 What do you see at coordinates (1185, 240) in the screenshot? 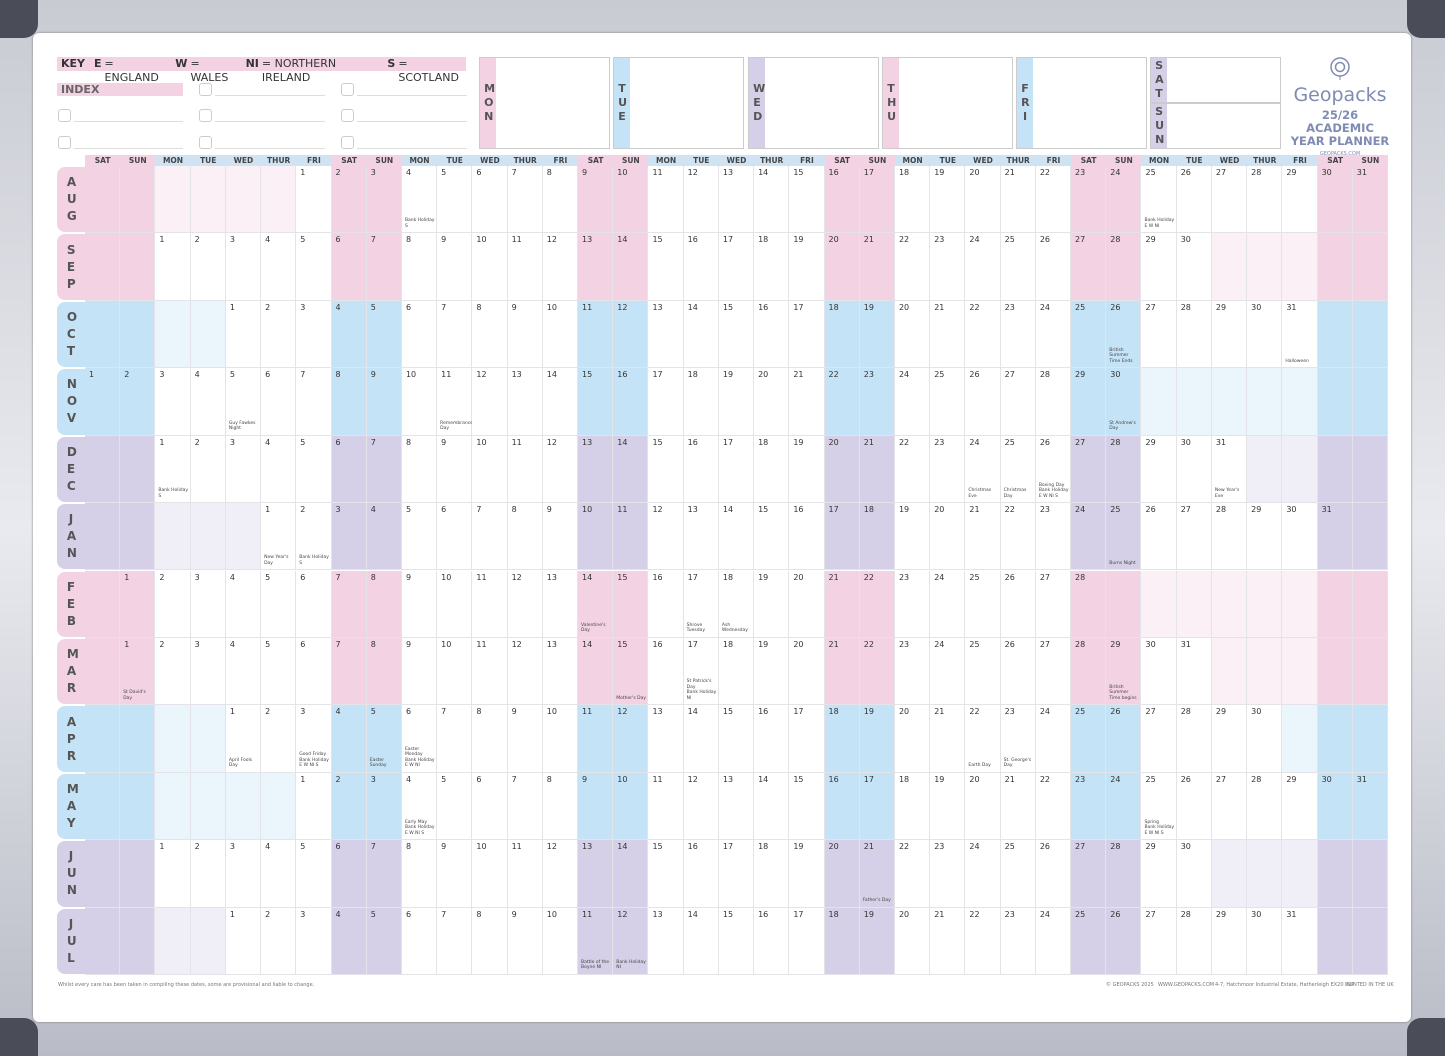
I see `day-number: 30` at bounding box center [1185, 240].